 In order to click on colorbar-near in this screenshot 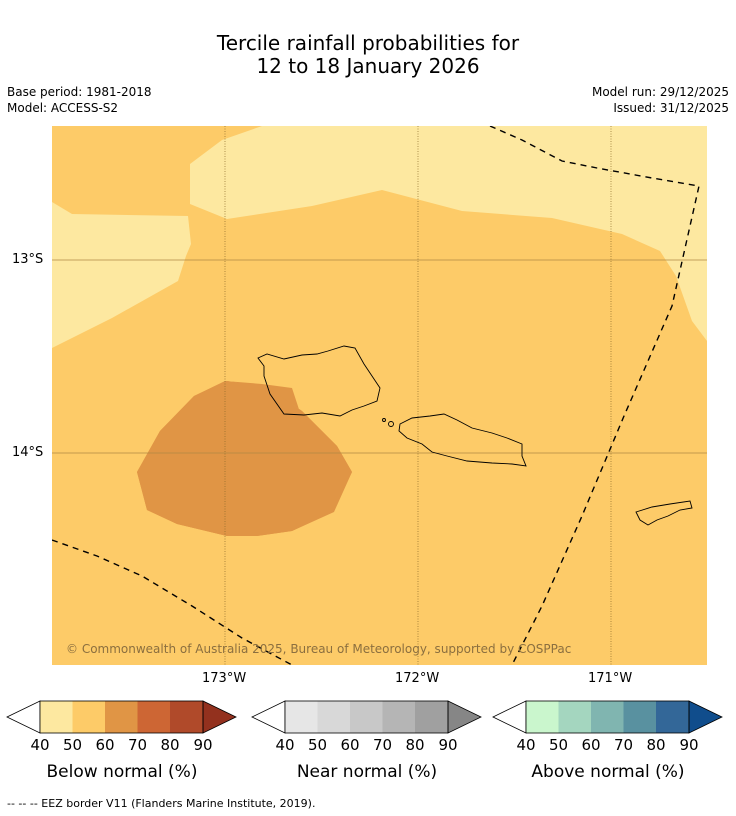, I will do `click(366, 717)`.